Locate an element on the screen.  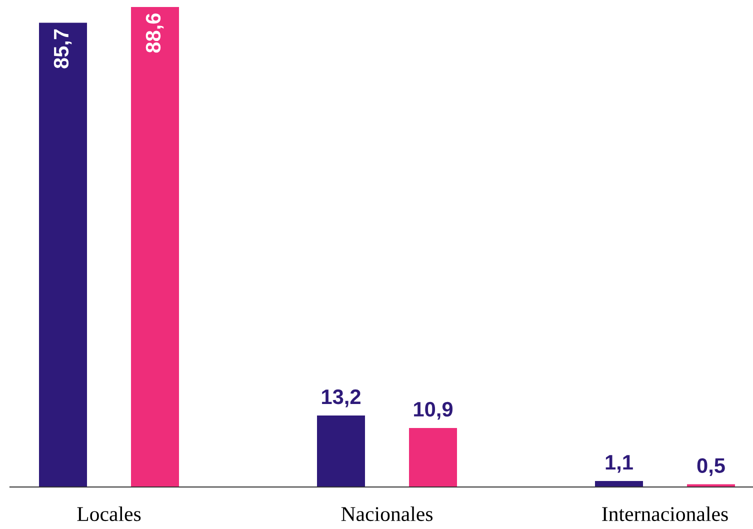
x-tick-label: Nacionales is located at coordinates (387, 514).